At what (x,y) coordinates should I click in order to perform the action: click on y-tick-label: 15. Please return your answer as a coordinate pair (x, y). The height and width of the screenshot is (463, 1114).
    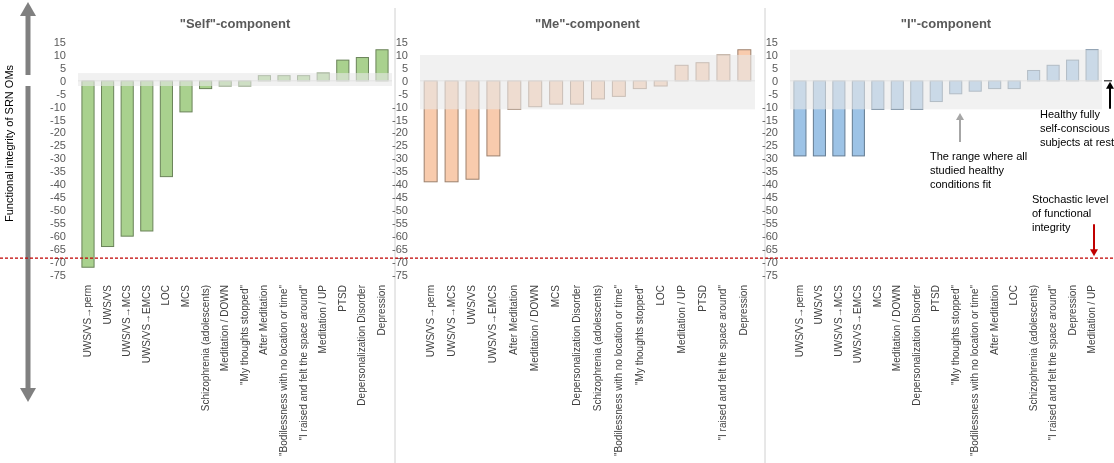
    Looking at the image, I should click on (771, 41).